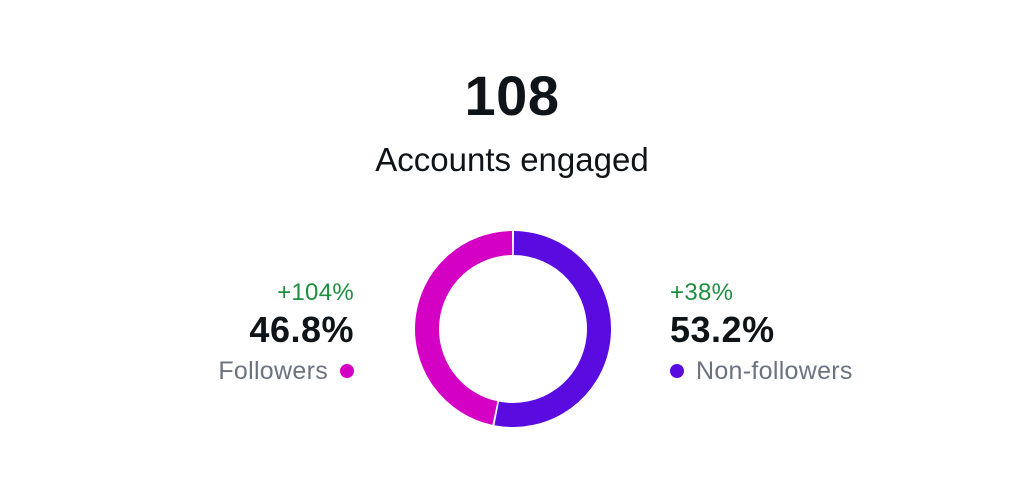 This screenshot has height=479, width=1024. What do you see at coordinates (552, 329) in the screenshot?
I see `non-followers-segment` at bounding box center [552, 329].